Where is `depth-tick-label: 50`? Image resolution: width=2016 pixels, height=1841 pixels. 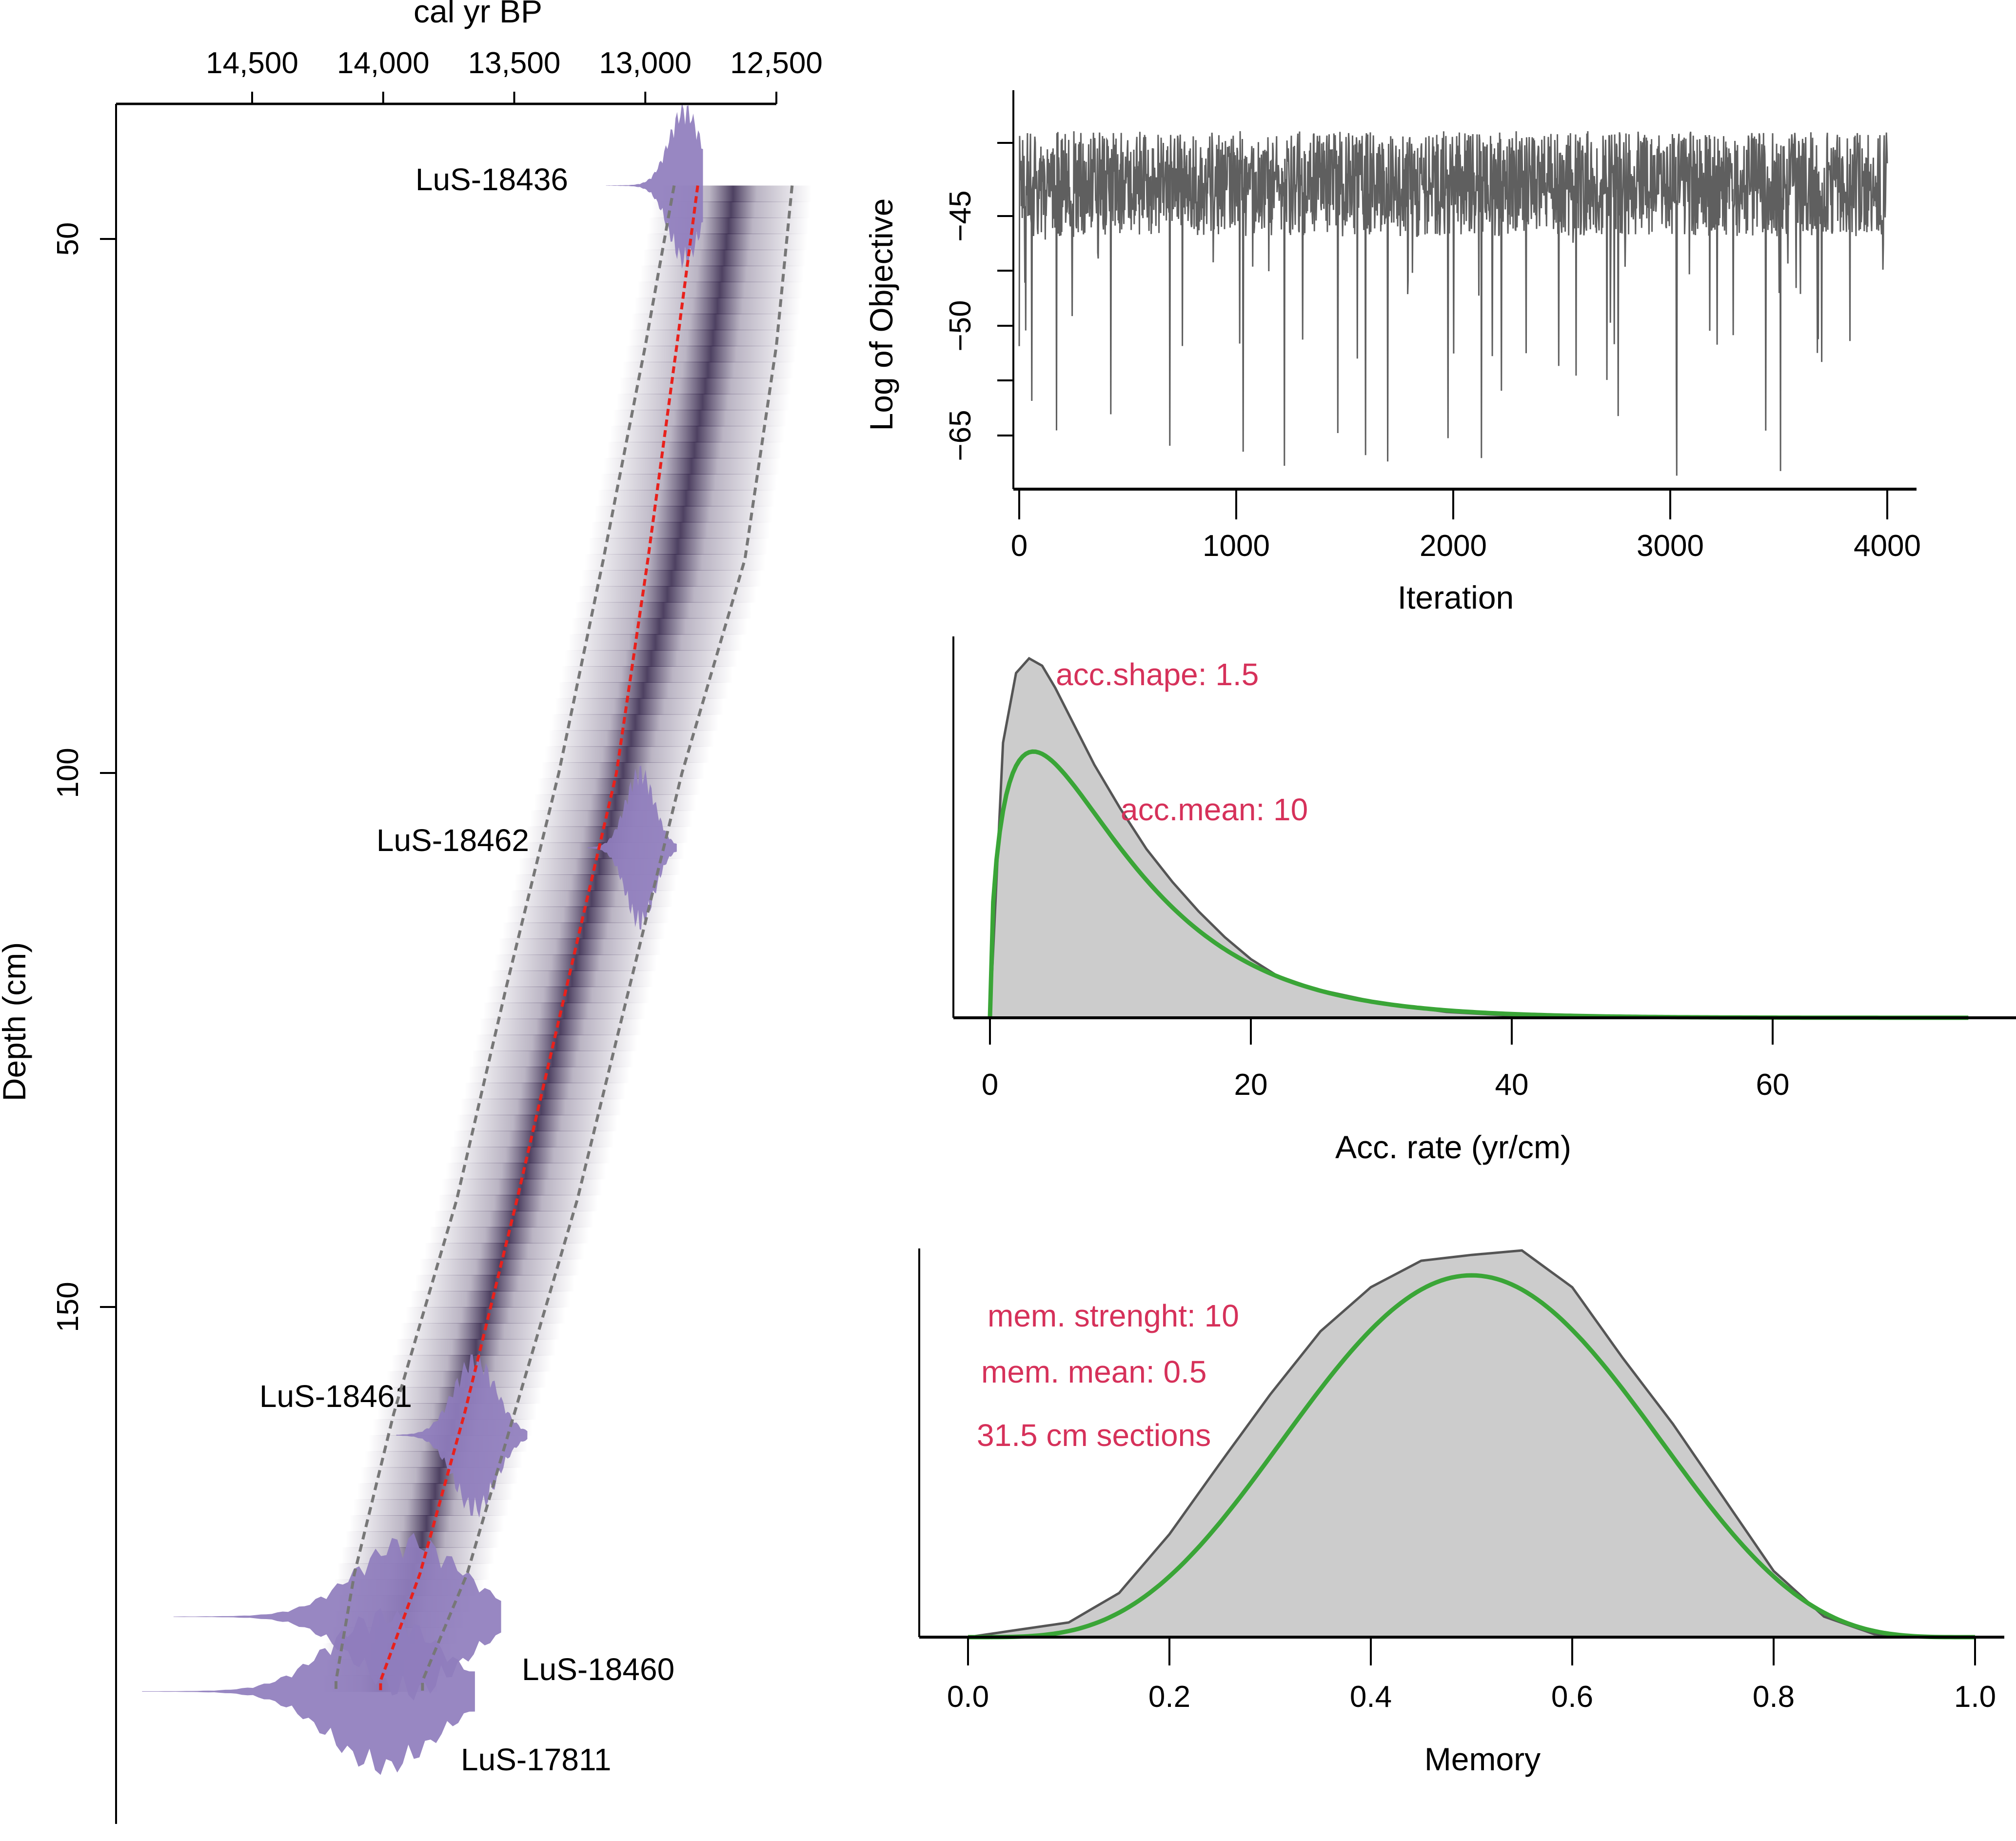
depth-tick-label: 50 is located at coordinates (68, 239).